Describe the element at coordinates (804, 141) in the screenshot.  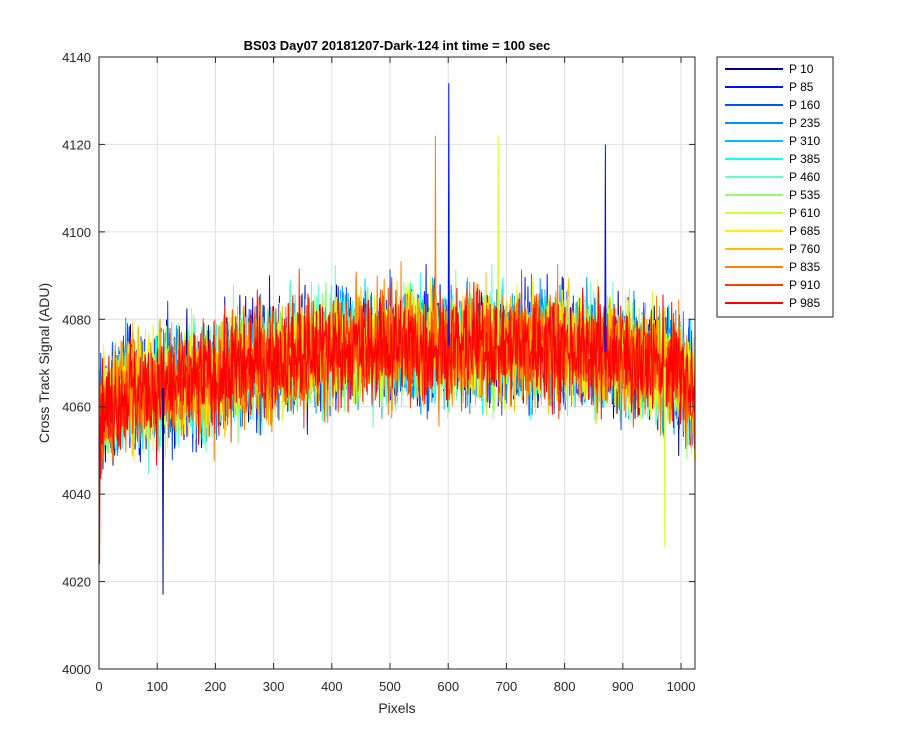
I see `legend-label: P 310` at that location.